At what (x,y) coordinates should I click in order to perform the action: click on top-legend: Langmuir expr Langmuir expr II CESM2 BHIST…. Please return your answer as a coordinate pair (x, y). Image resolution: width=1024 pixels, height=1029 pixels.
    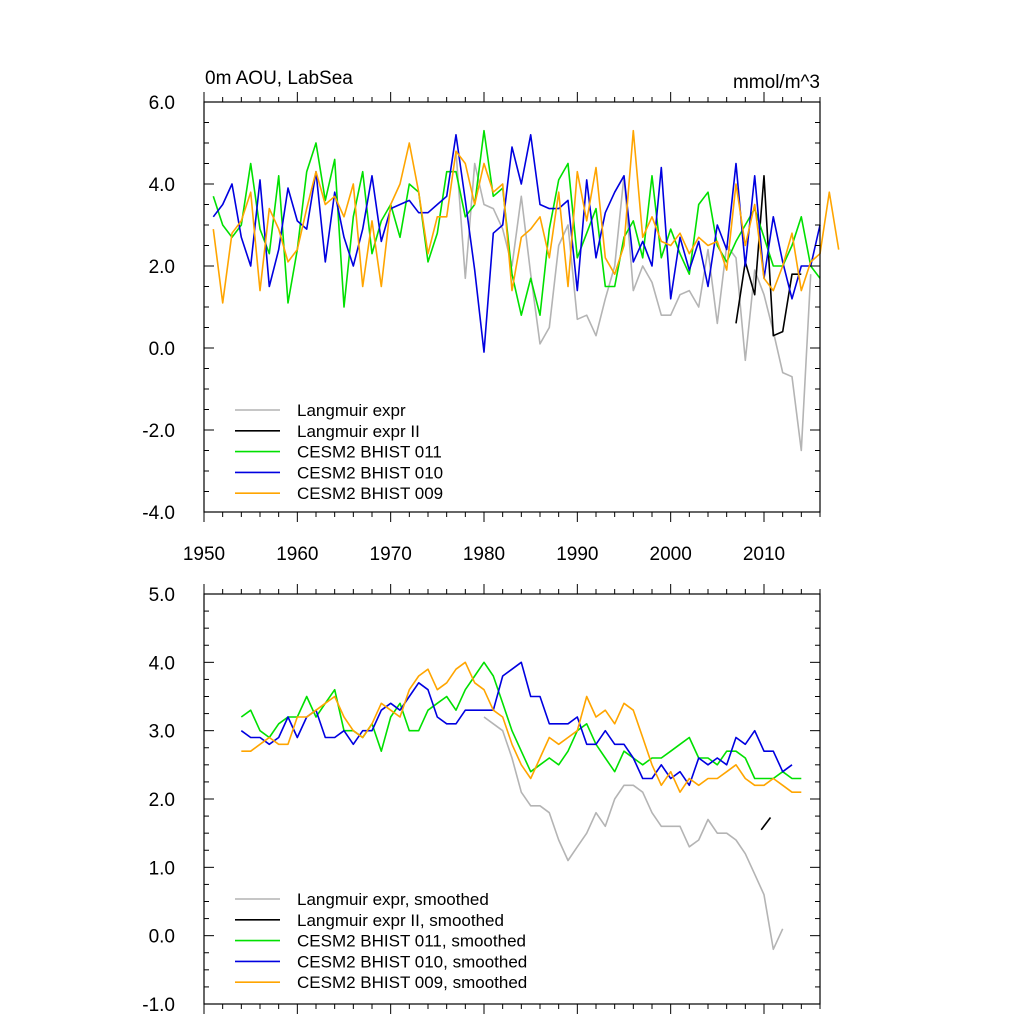
    Looking at the image, I should click on (339, 452).